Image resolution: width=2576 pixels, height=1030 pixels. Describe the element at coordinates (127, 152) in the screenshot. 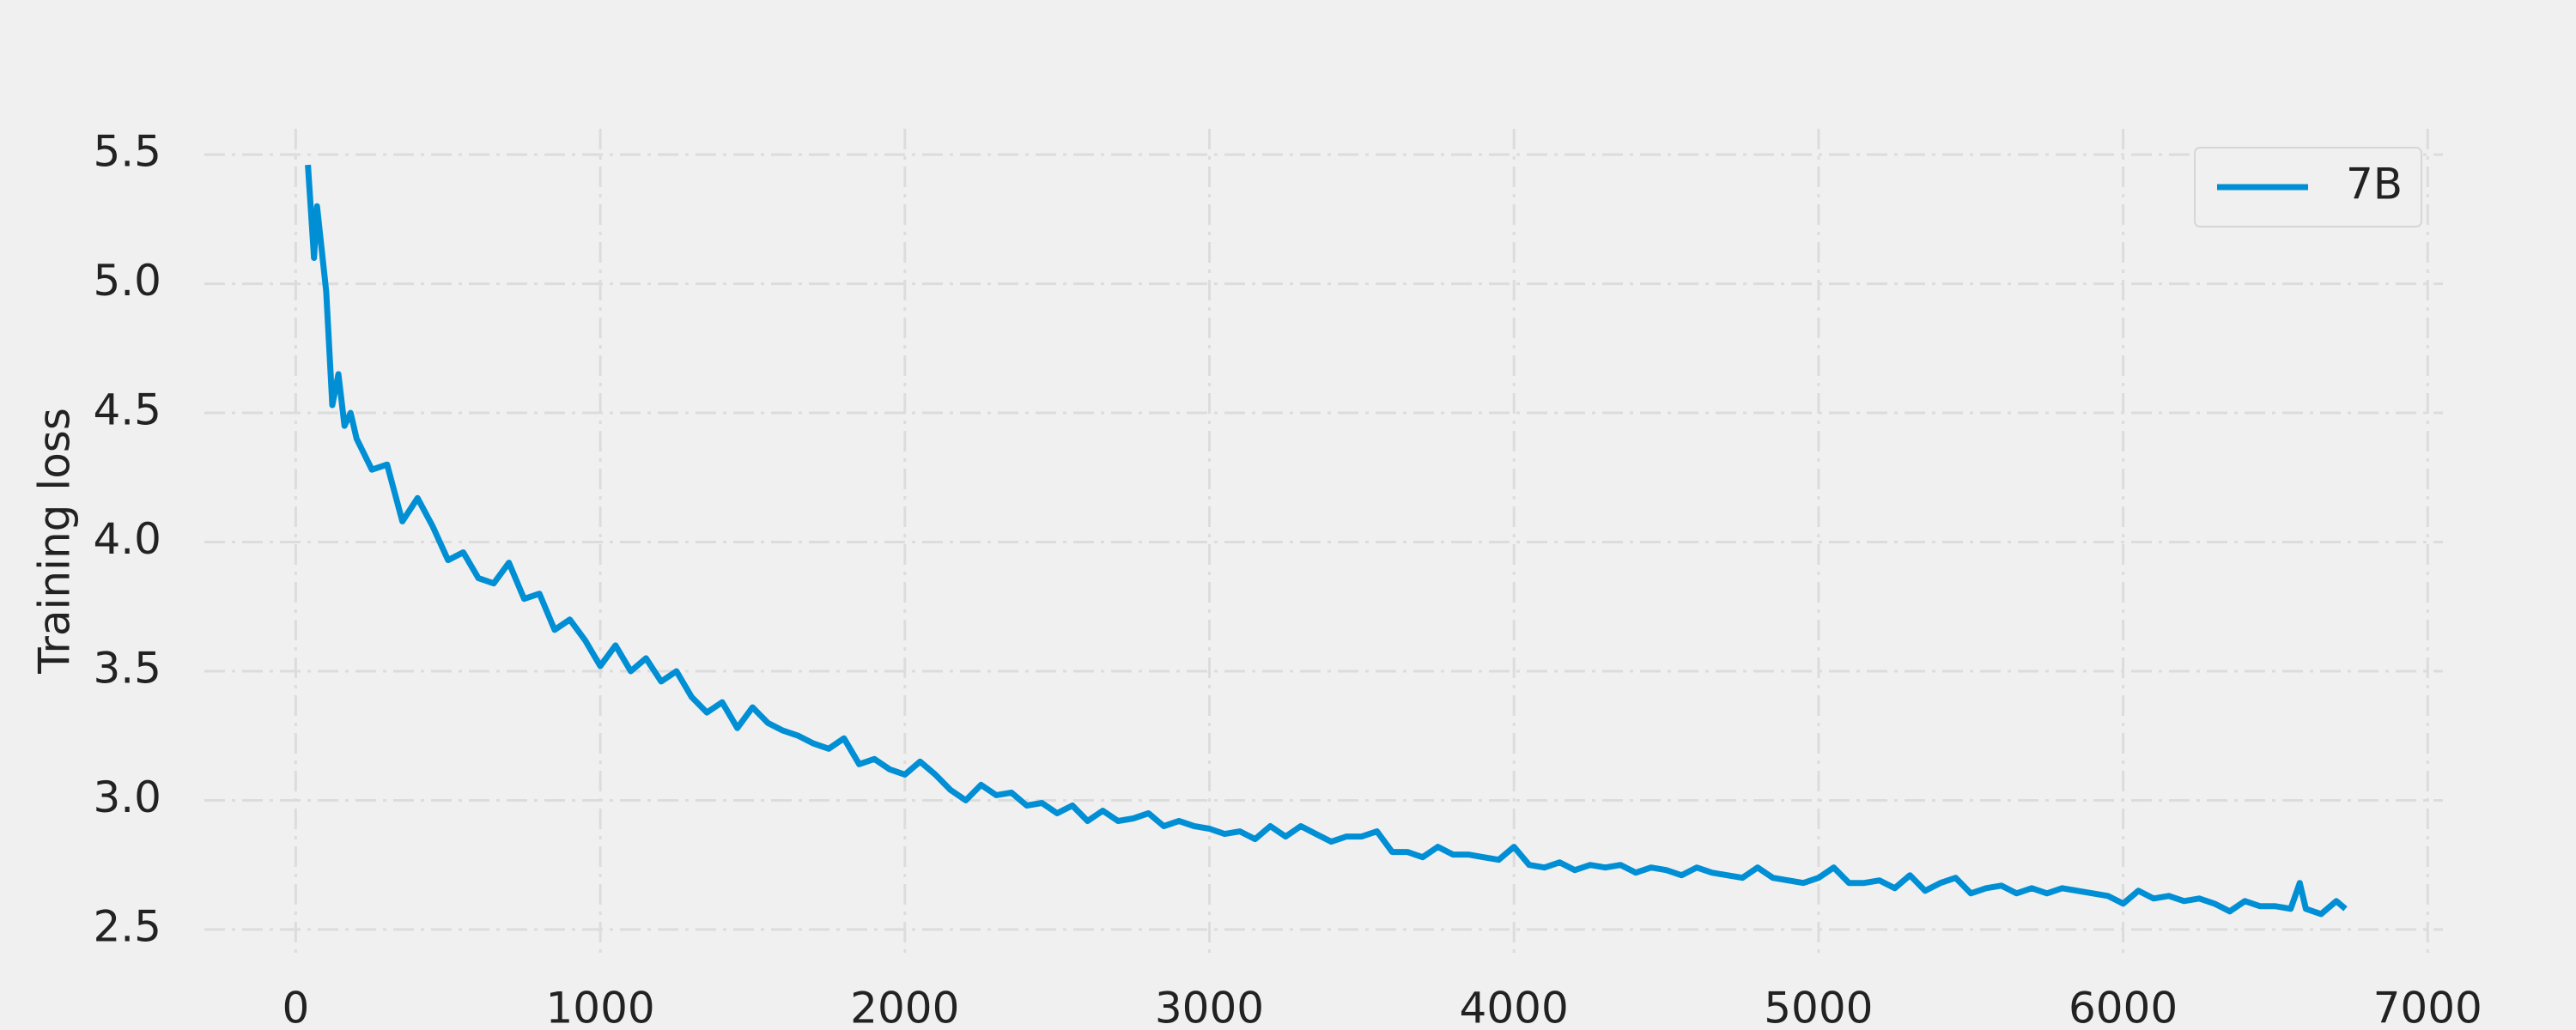

I see `y-tick-label: 5.5` at that location.